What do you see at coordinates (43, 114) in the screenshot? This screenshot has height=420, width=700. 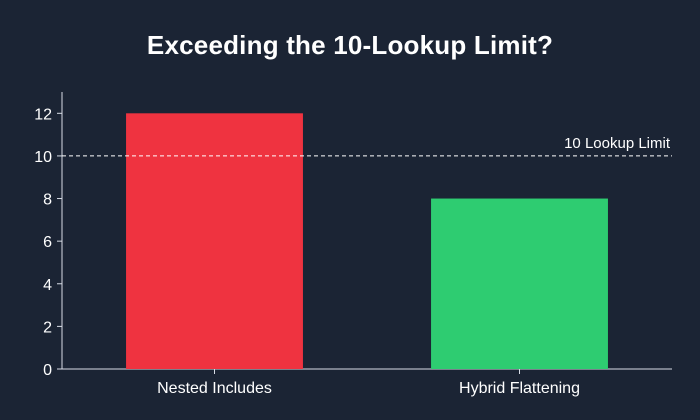 I see `y-tick-label: 12` at bounding box center [43, 114].